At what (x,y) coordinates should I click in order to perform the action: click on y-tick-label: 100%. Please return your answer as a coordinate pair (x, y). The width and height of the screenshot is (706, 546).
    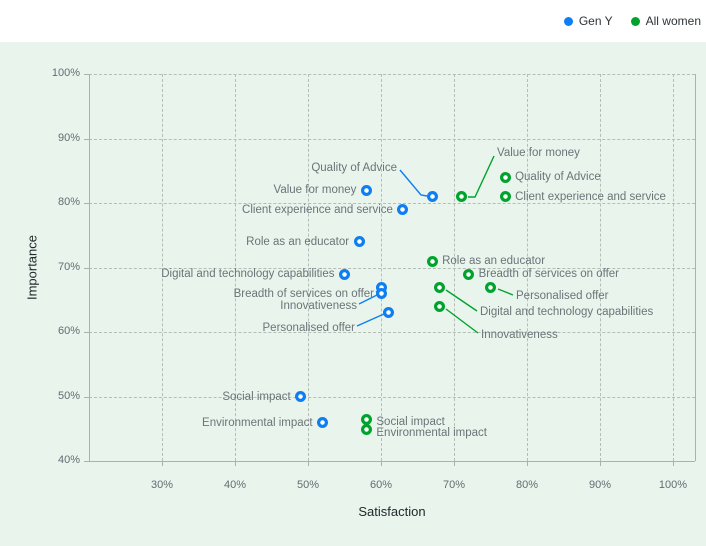
    Looking at the image, I should click on (65, 73).